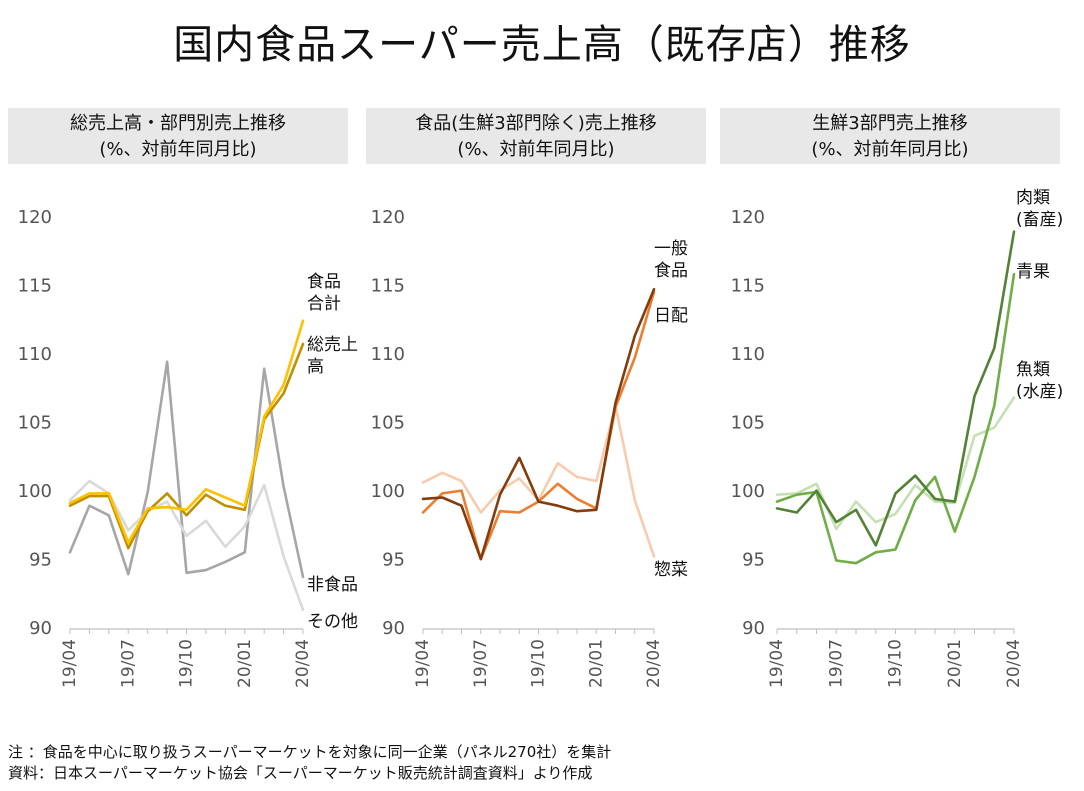 The image size is (1084, 791). What do you see at coordinates (1039, 392) in the screenshot?
I see `series-label: (水産)` at bounding box center [1039, 392].